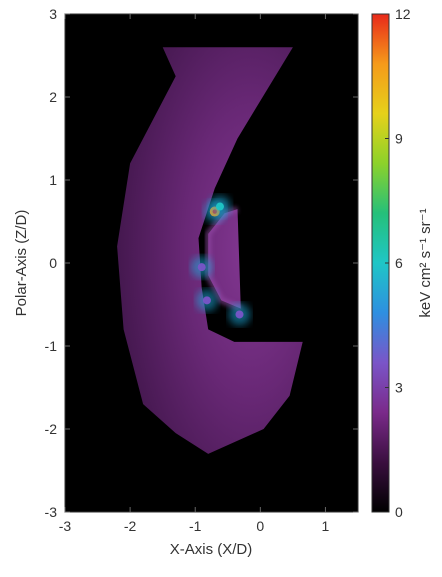 This screenshot has width=442, height=577. I want to click on colorbar-ticks: 0 3 6 9 12, so click(398, 263).